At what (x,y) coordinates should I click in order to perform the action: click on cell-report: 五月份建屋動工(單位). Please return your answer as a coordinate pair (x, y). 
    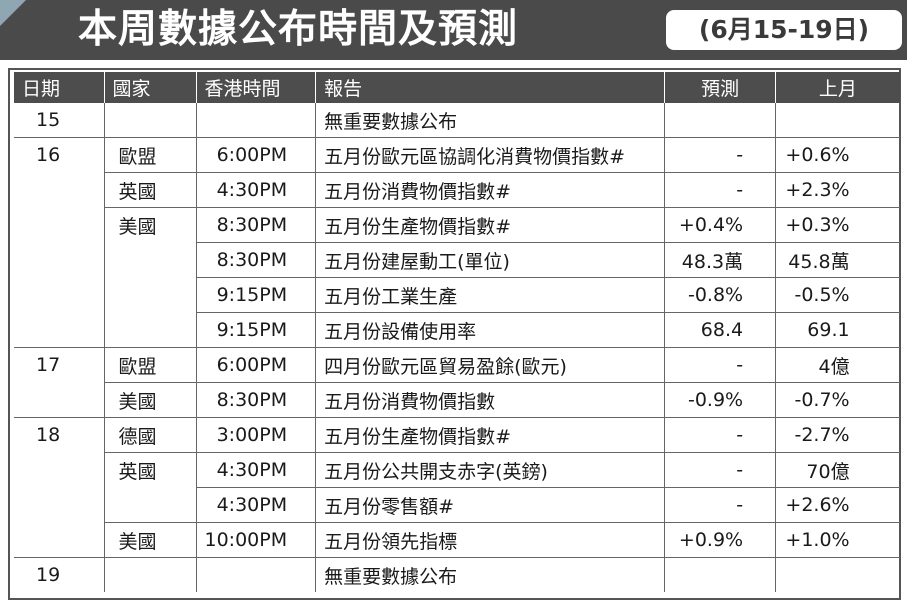
    Looking at the image, I should click on (490, 260).